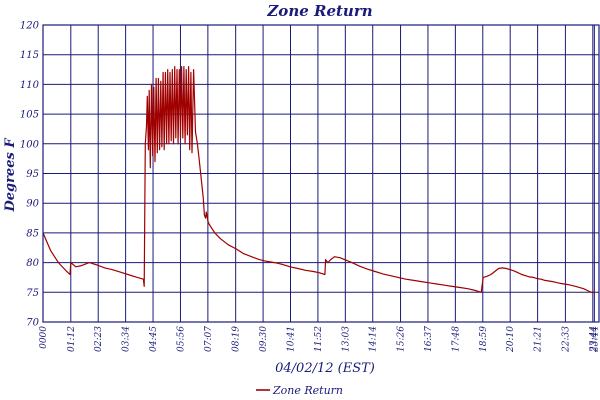 Image resolution: width=600 pixels, height=400 pixels. What do you see at coordinates (374, 339) in the screenshot?
I see `x-tick-label: 14:14` at bounding box center [374, 339].